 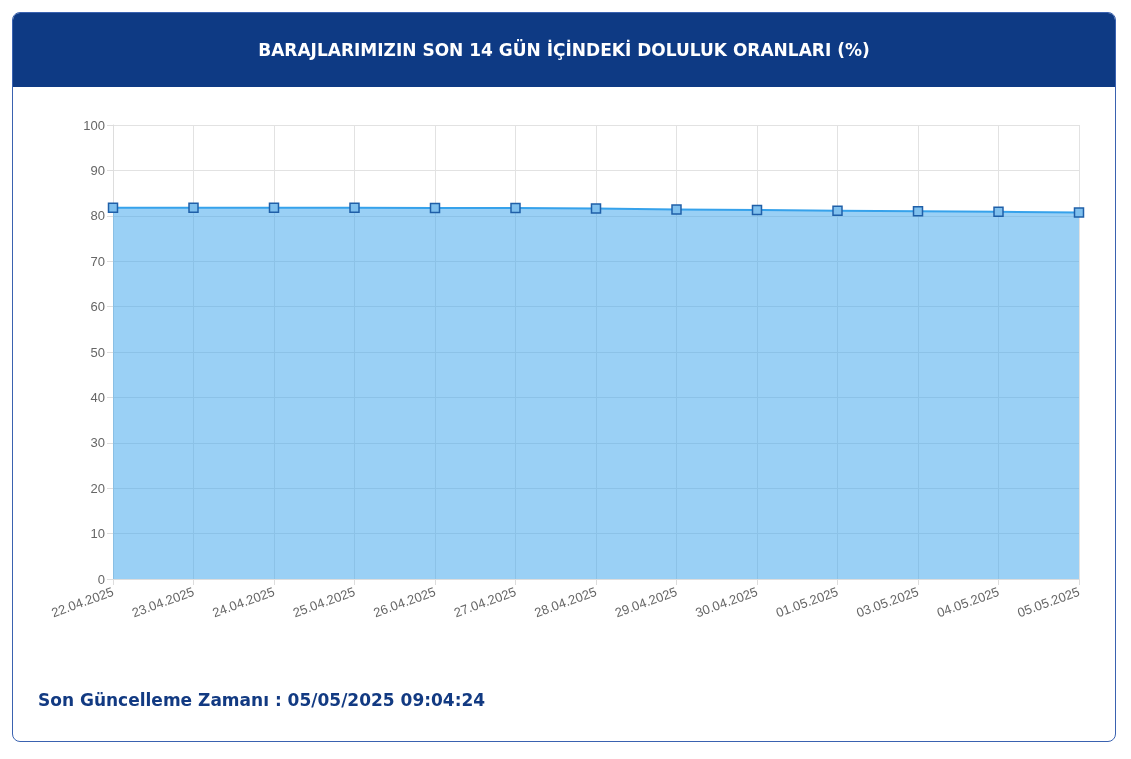 What do you see at coordinates (97, 352) in the screenshot?
I see `y-tick-label: 50` at bounding box center [97, 352].